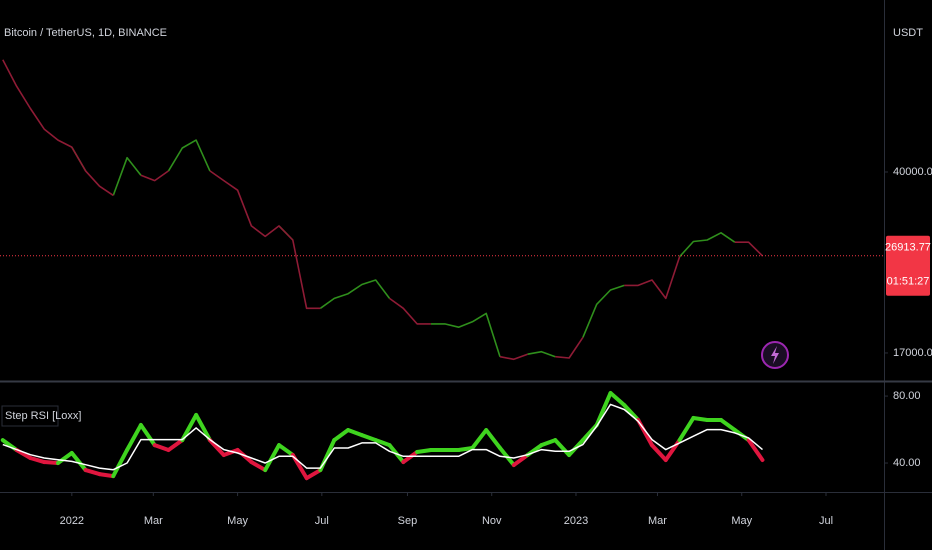  Describe the element at coordinates (907, 463) in the screenshot. I see `y-tick-label: 40.00` at that location.